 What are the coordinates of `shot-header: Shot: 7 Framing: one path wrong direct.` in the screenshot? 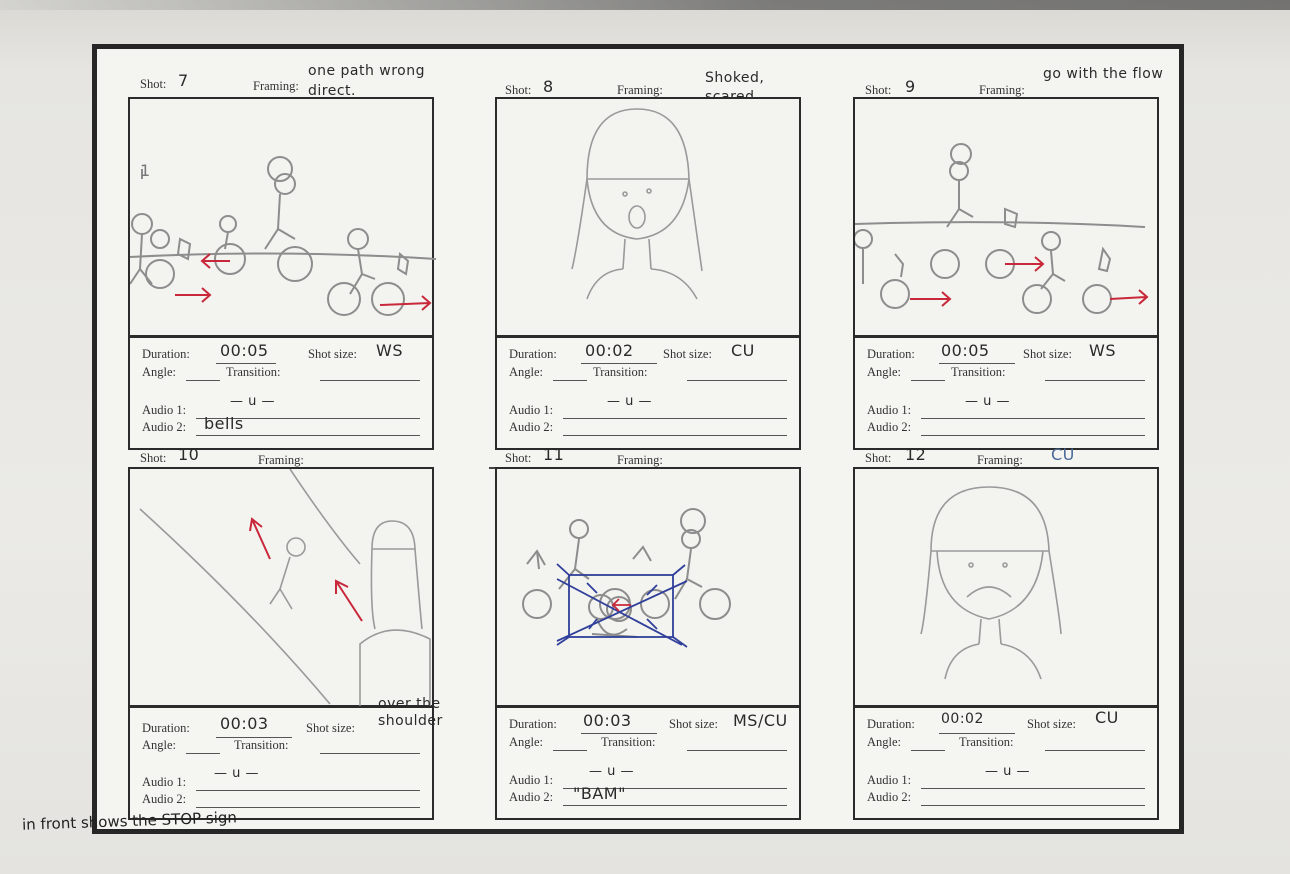 It's located at (281, 76).